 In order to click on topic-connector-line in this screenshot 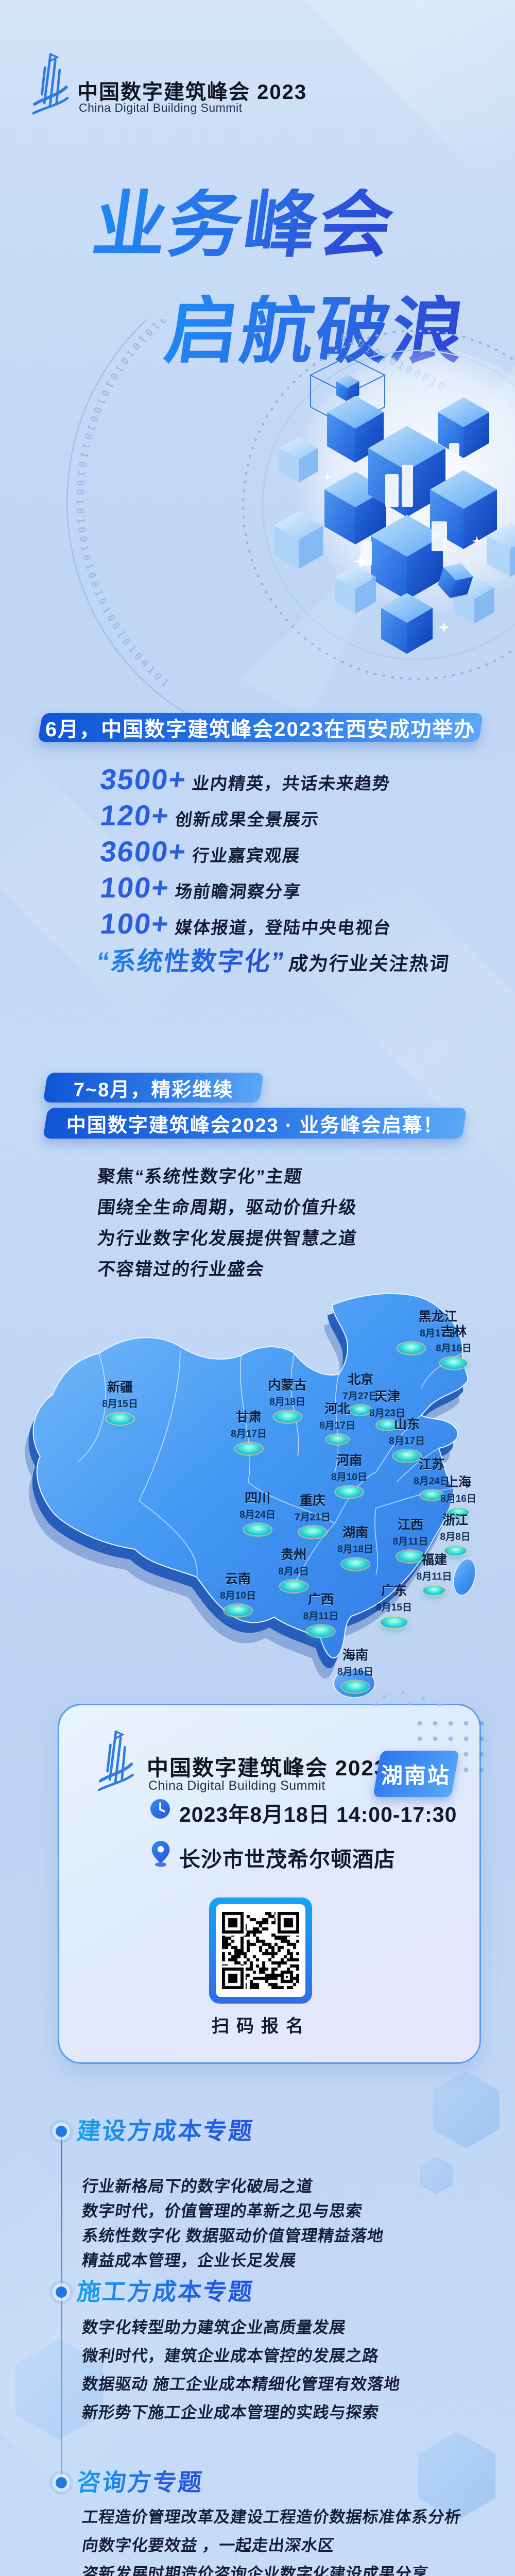, I will do `click(61, 2308)`.